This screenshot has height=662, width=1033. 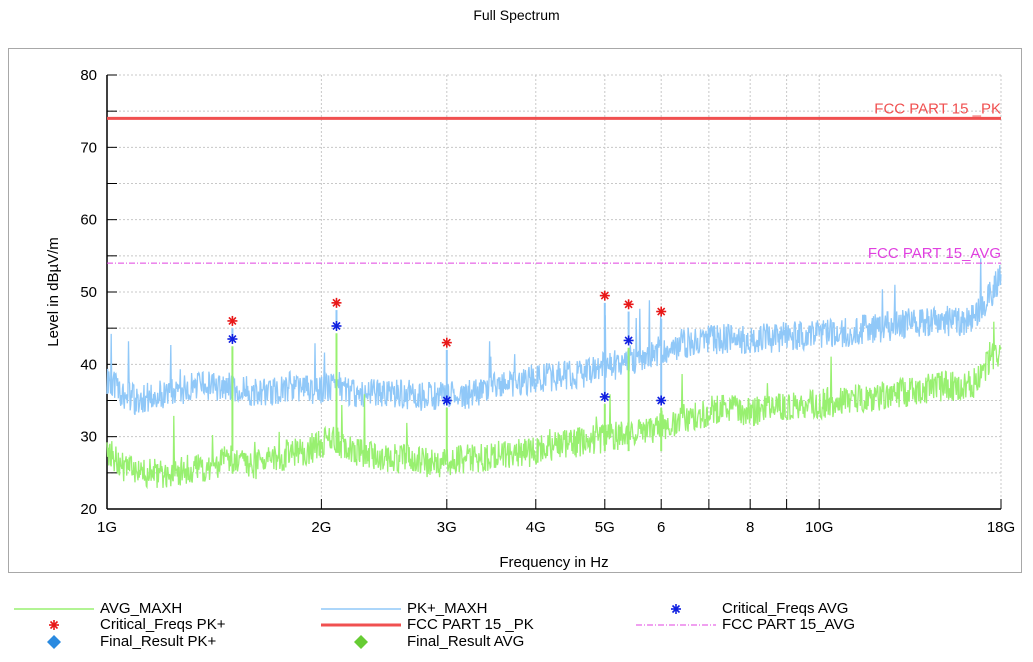 What do you see at coordinates (88, 292) in the screenshot?
I see `y-tick-label: 50` at bounding box center [88, 292].